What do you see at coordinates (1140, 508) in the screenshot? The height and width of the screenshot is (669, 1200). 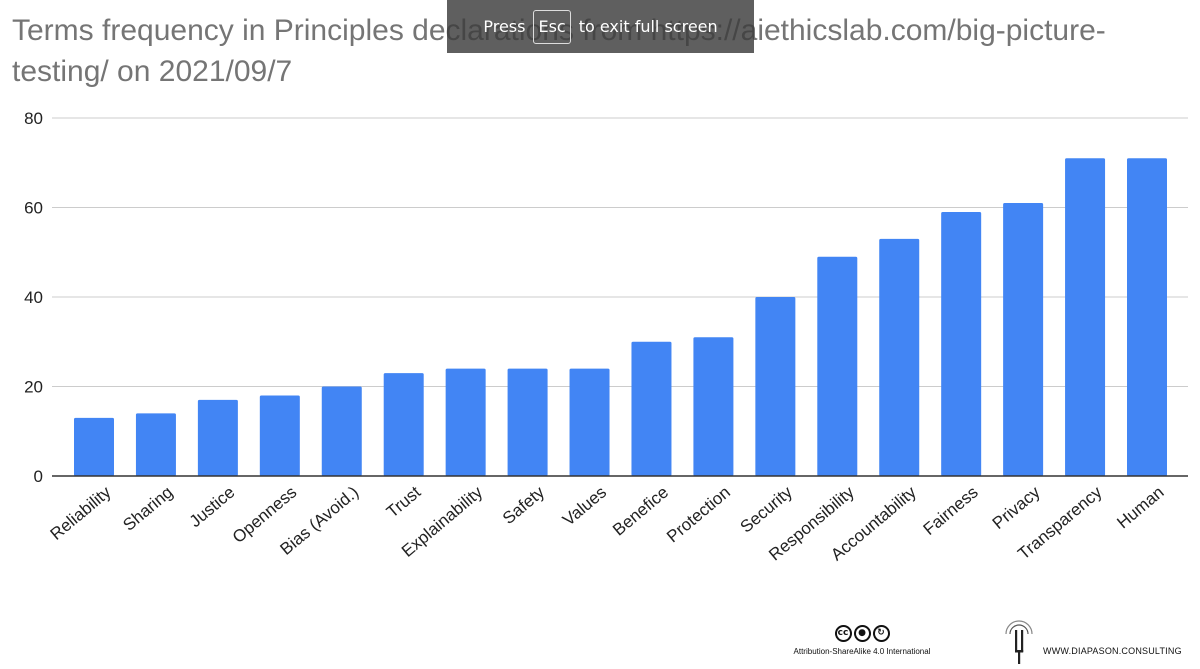 I see `category-label: Human` at bounding box center [1140, 508].